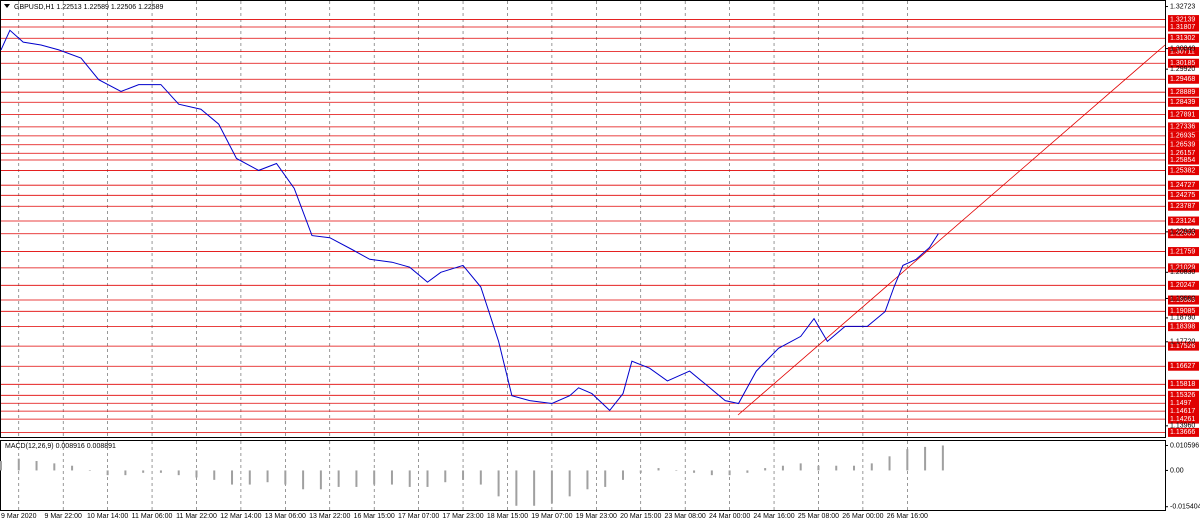  Describe the element at coordinates (1182, 160) in the screenshot. I see `level-label: 1.25854` at that location.